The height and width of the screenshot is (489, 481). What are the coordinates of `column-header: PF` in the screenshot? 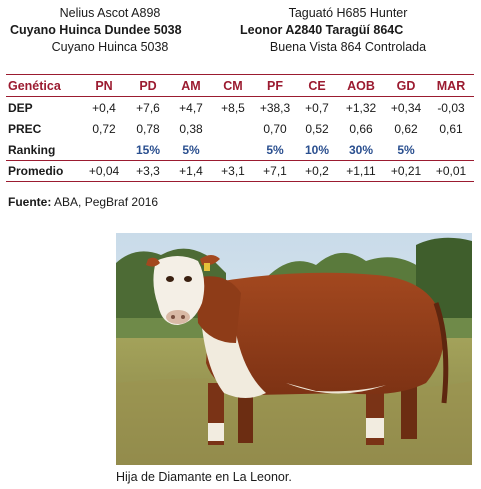 It's located at (275, 85).